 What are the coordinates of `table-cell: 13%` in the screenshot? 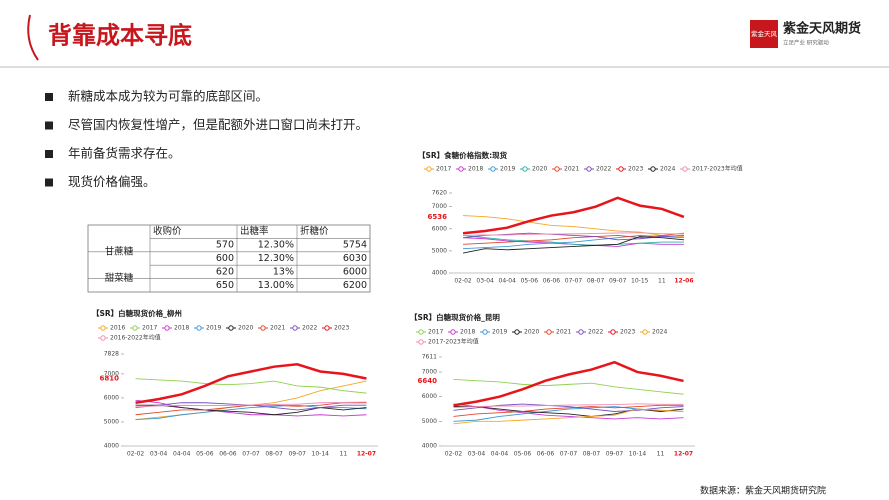 It's located at (283, 271).